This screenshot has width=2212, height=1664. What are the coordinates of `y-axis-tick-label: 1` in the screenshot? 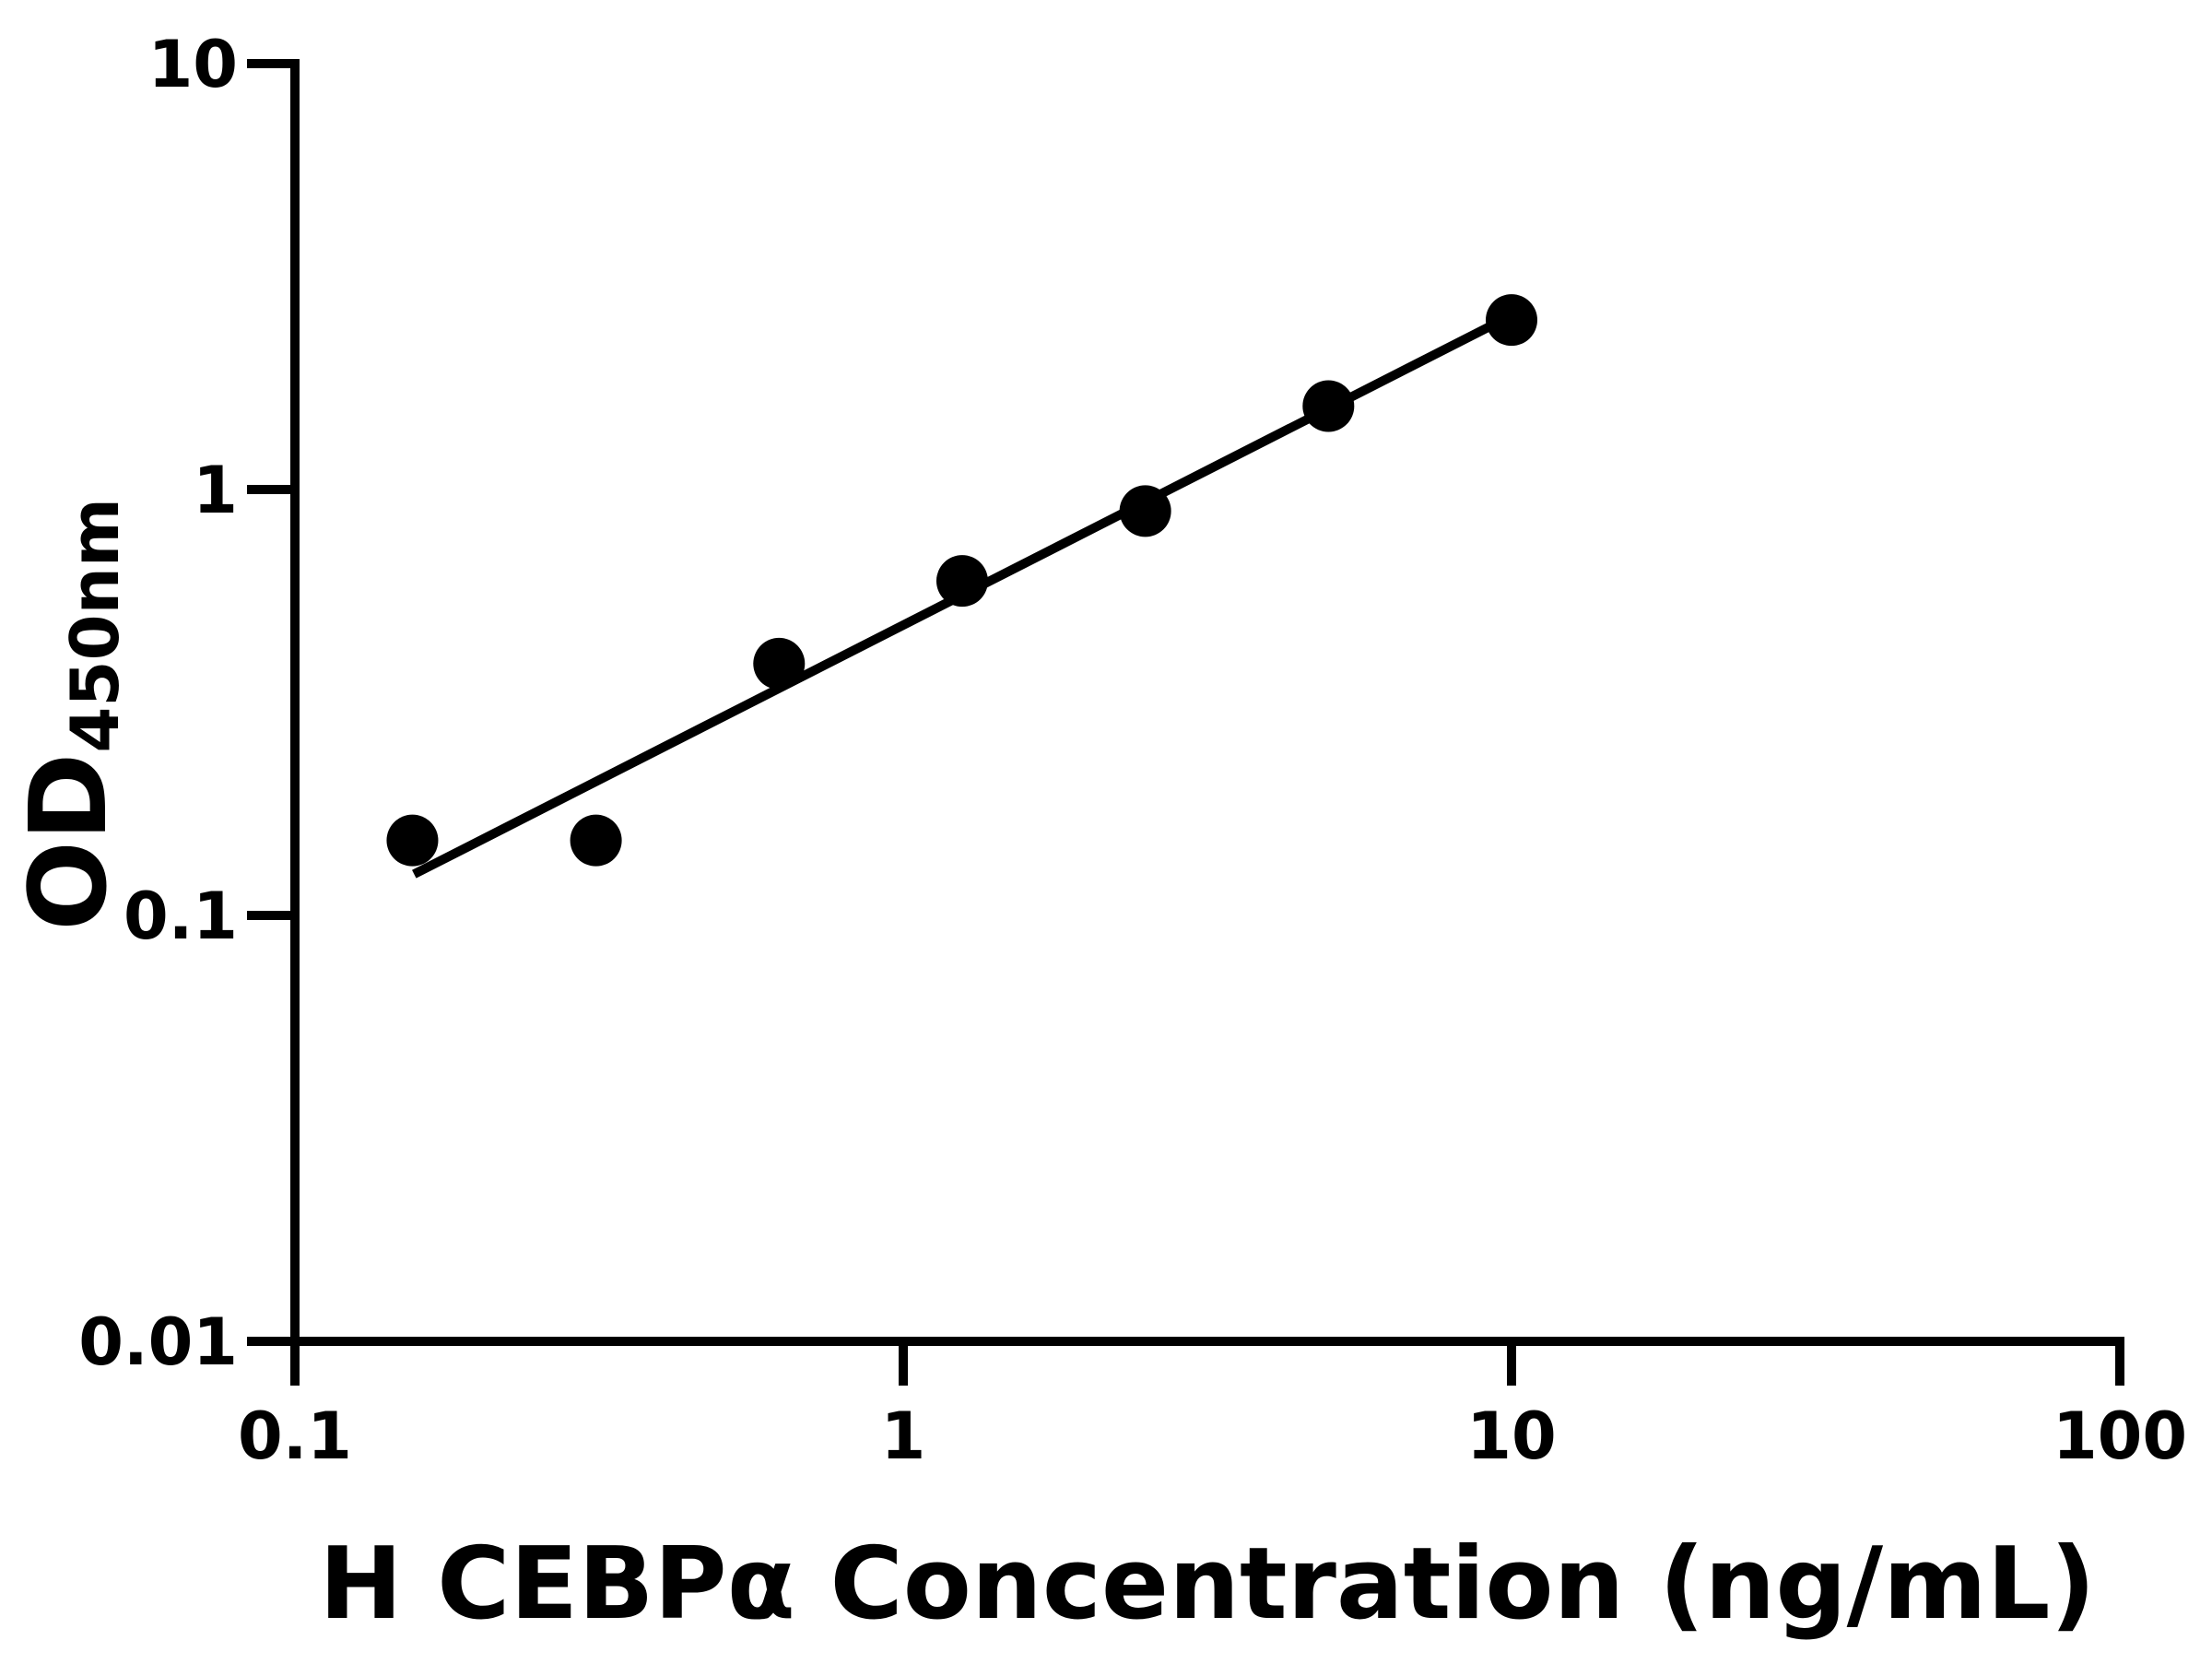 It's located at (215, 490).